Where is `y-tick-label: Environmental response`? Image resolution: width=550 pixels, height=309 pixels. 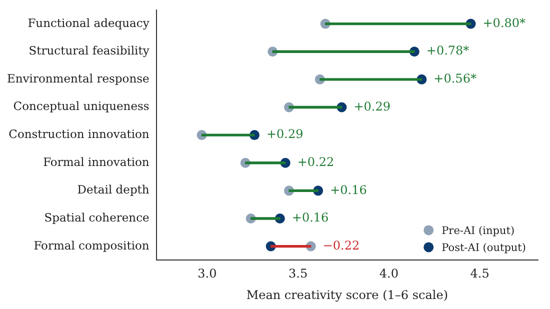 y-tick-label: Environmental response is located at coordinates (78, 78).